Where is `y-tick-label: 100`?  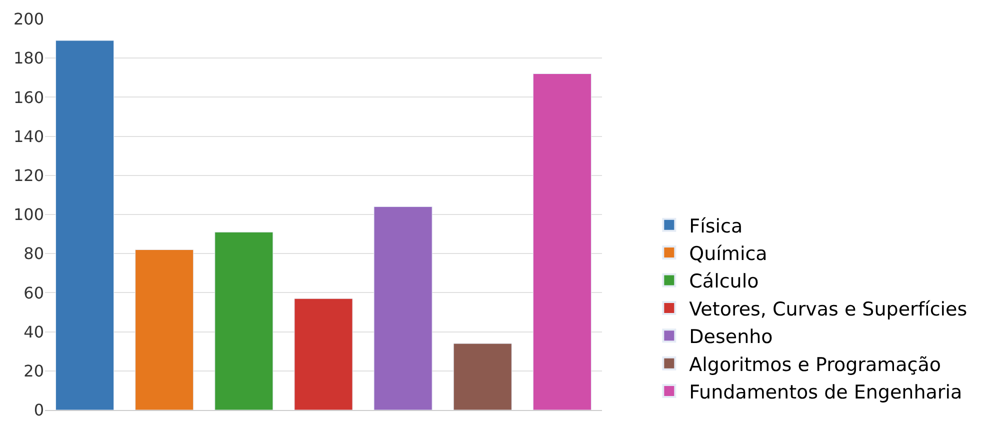 y-tick-label: 100 is located at coordinates (28, 214).